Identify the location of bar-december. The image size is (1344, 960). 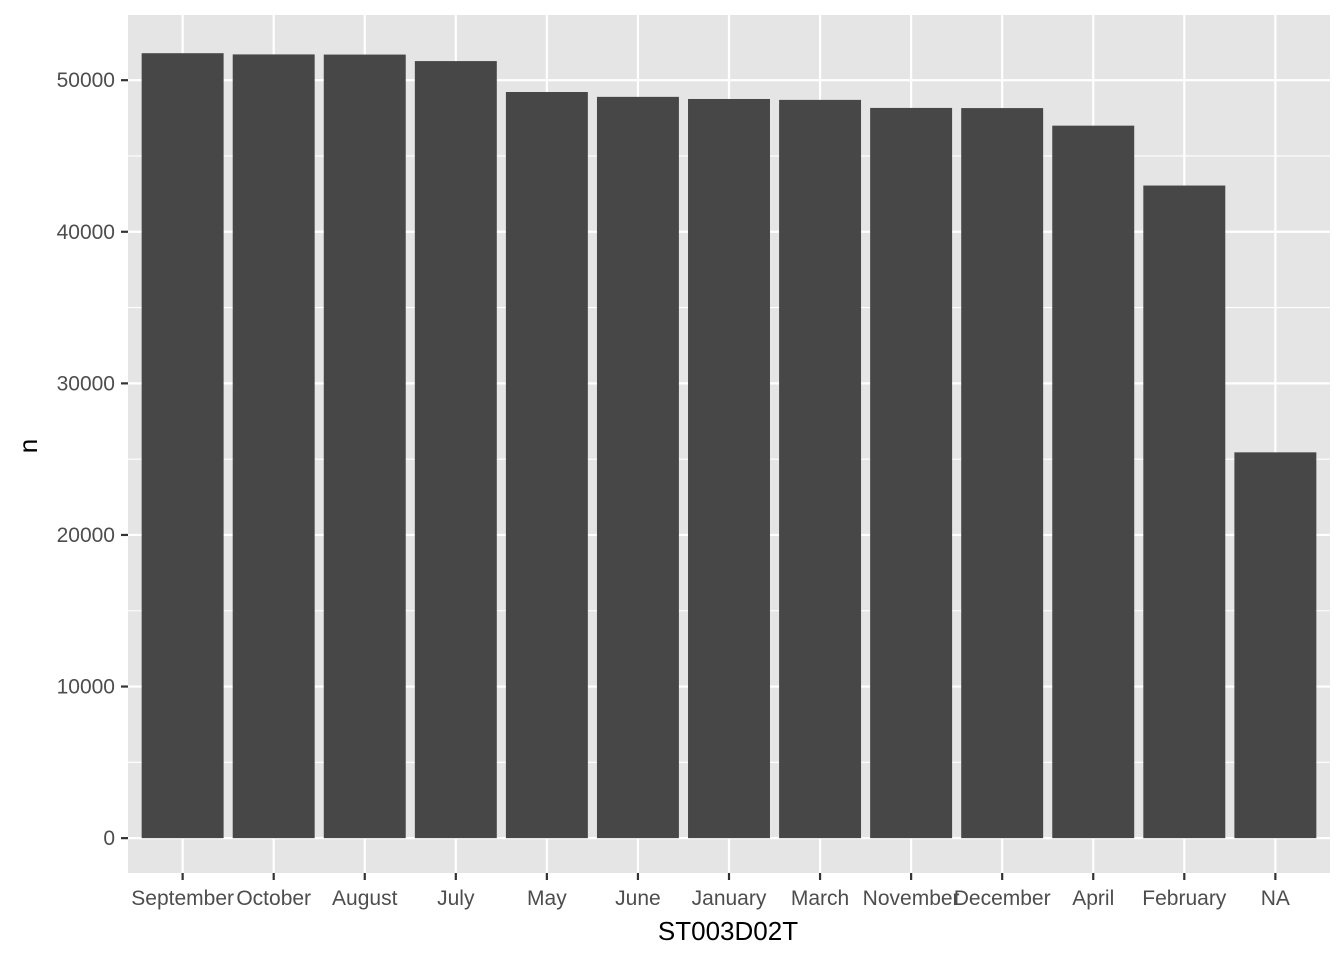
(1002, 473).